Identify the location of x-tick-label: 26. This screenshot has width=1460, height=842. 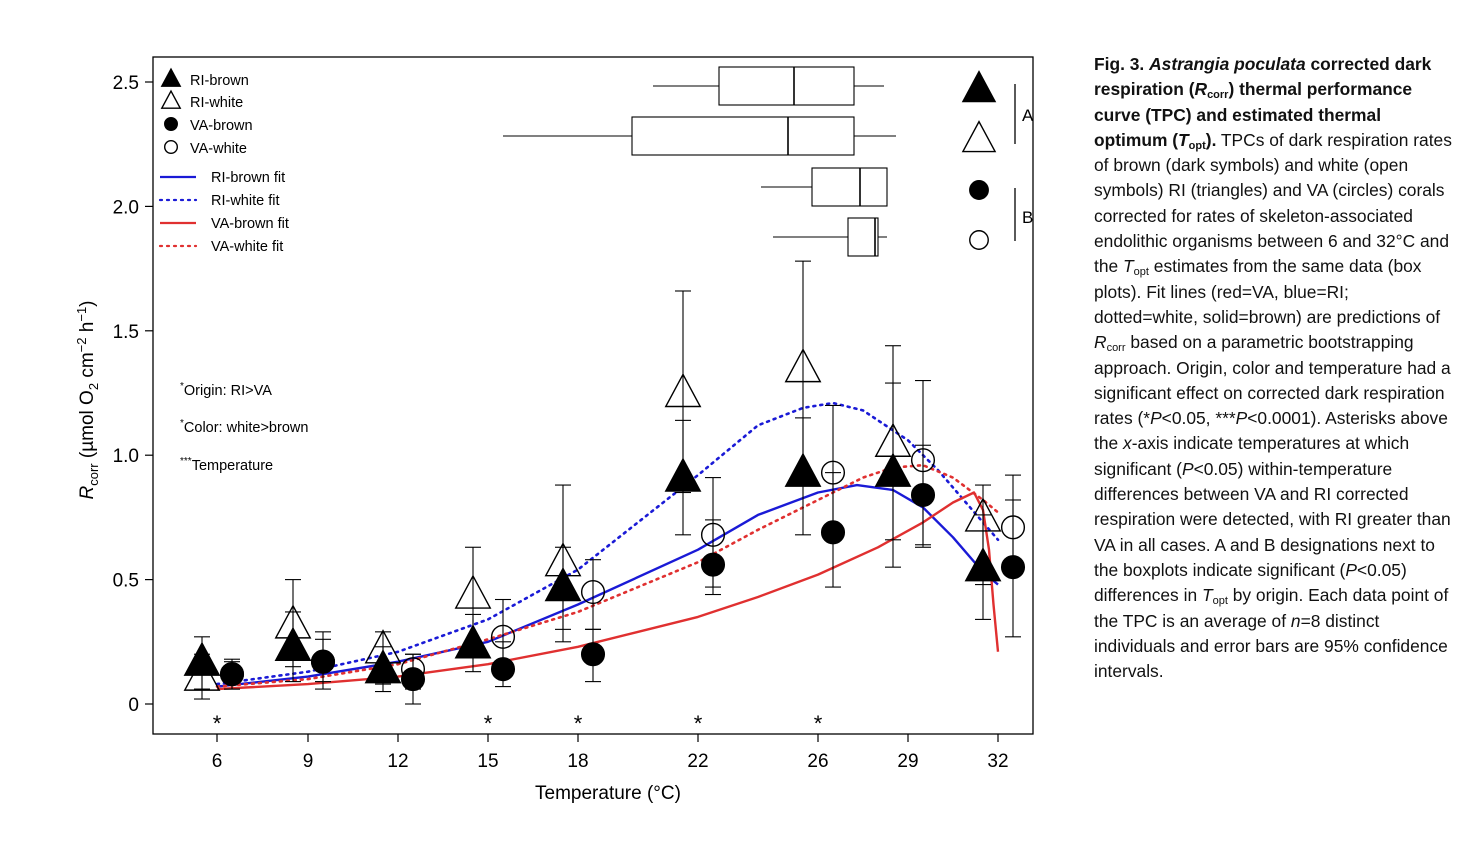
(817, 761).